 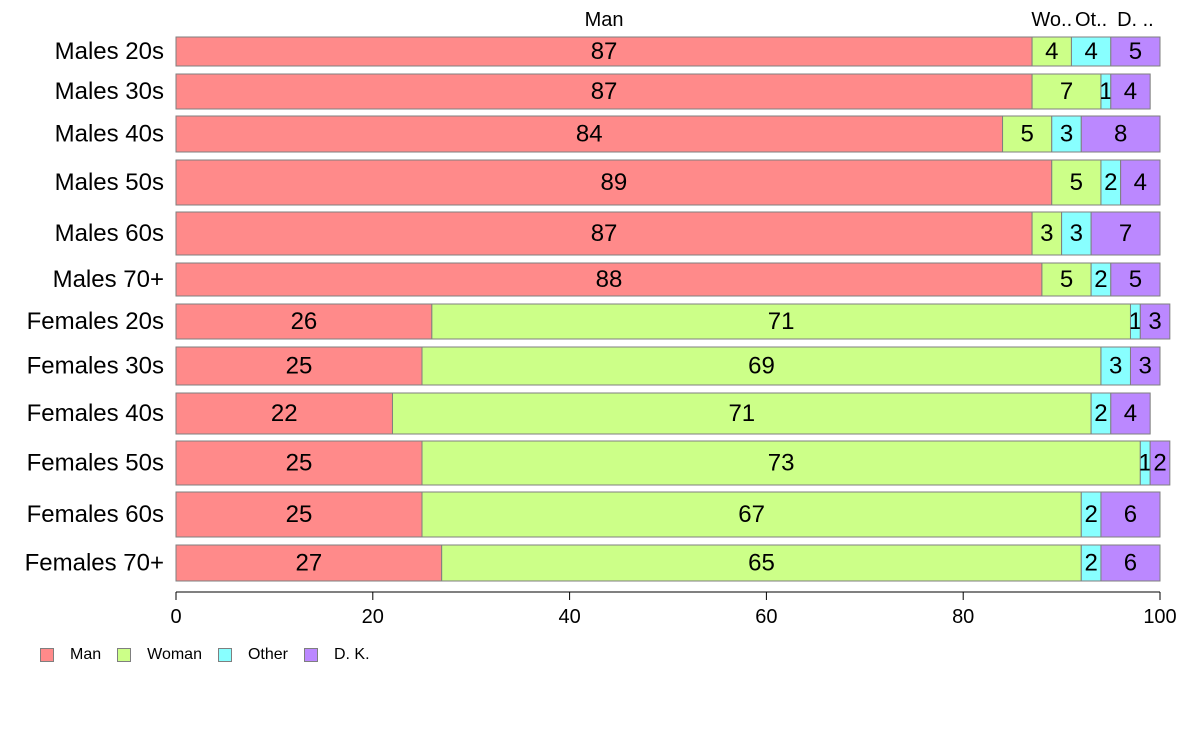 I want to click on legend-item: Other, so click(x=252, y=655).